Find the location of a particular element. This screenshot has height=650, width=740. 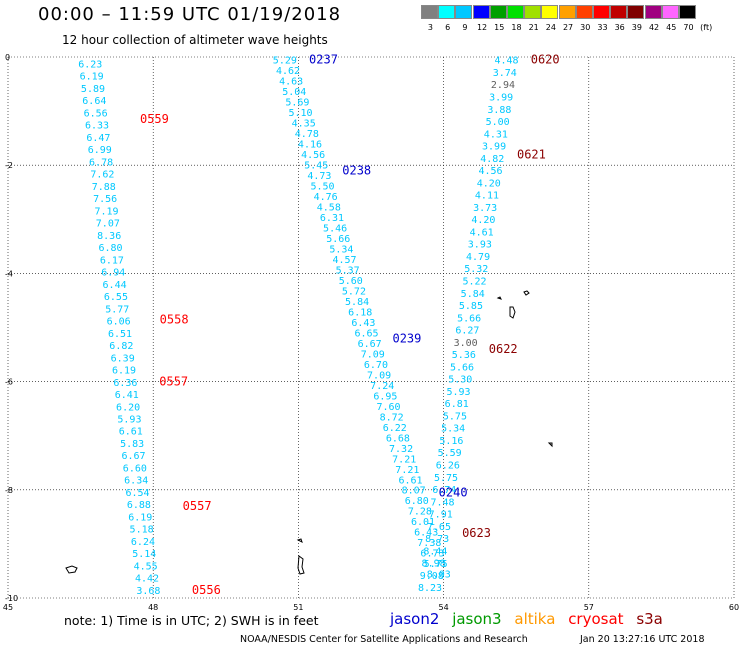

legend-tick-label: 30 is located at coordinates (585, 27).